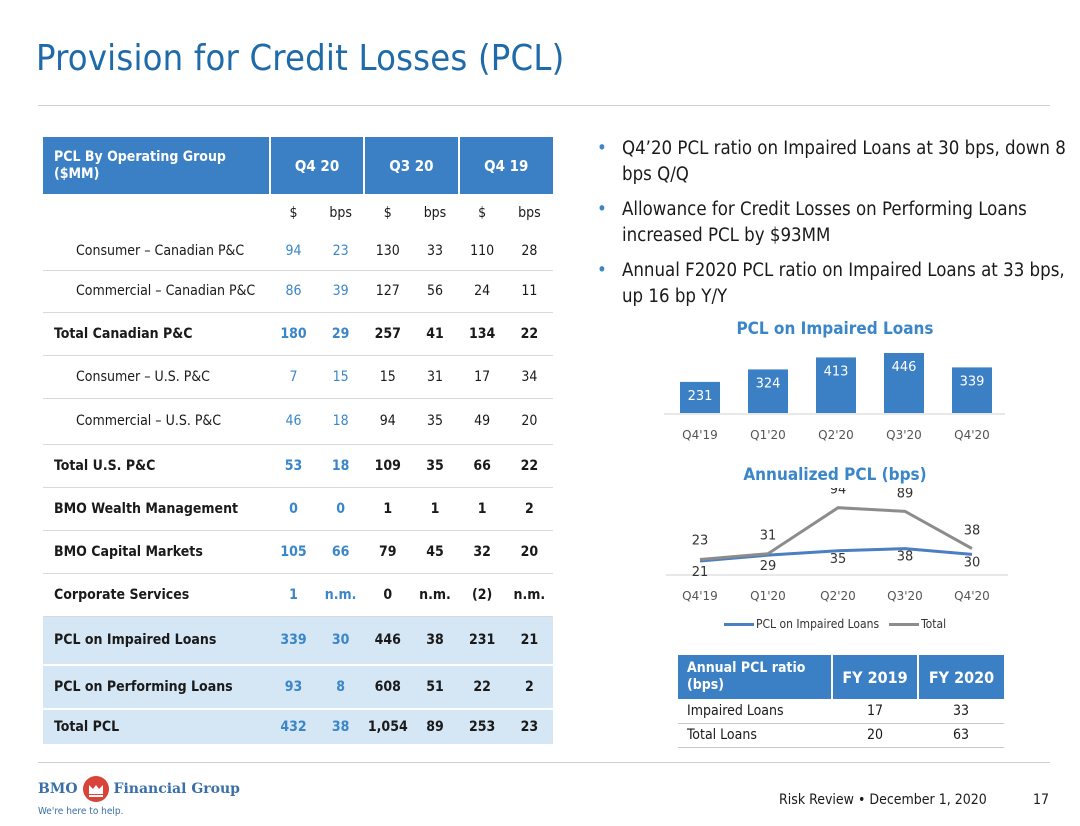 This screenshot has width=1080, height=826. Describe the element at coordinates (293, 726) in the screenshot. I see `cell-value: 432` at that location.